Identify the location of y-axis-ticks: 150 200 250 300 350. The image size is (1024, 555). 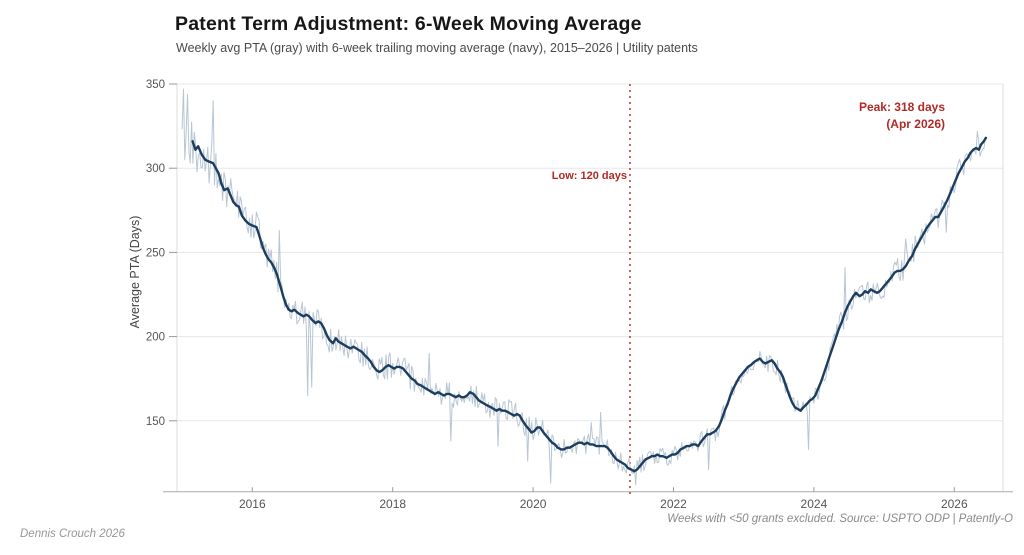
(161, 253).